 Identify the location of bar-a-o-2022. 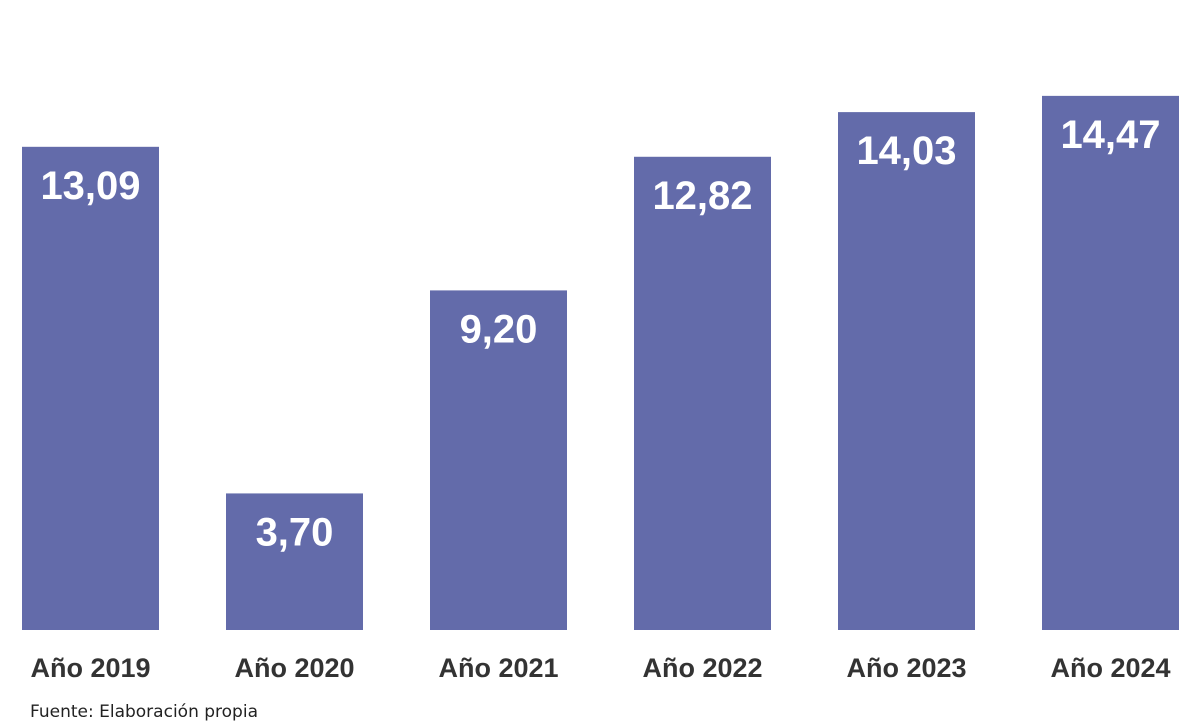
(702, 393).